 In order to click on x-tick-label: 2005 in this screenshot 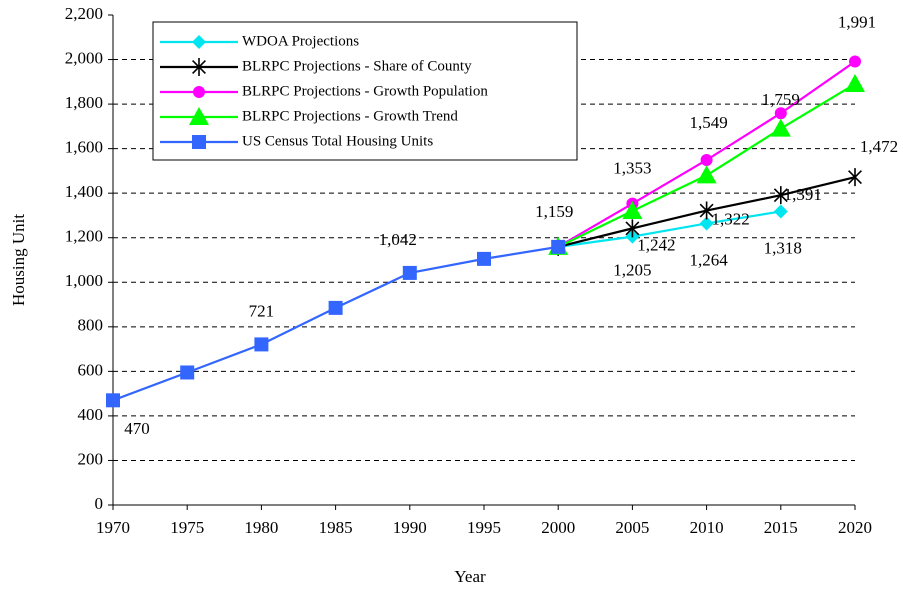, I will do `click(632, 527)`.